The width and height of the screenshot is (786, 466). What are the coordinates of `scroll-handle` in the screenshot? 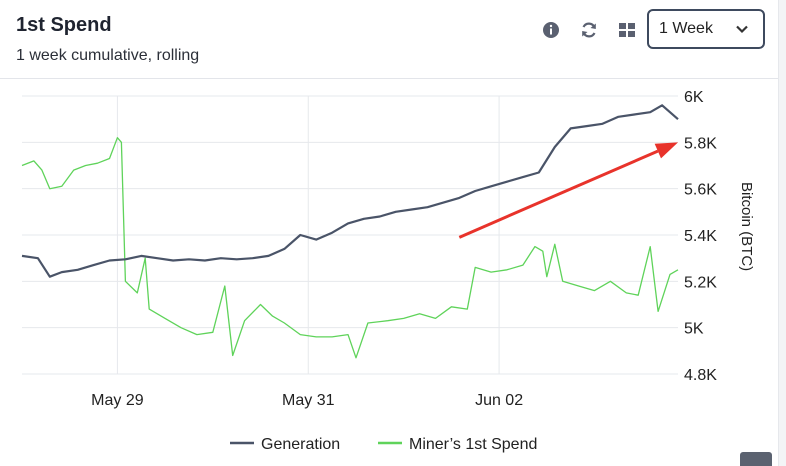 It's located at (756, 459).